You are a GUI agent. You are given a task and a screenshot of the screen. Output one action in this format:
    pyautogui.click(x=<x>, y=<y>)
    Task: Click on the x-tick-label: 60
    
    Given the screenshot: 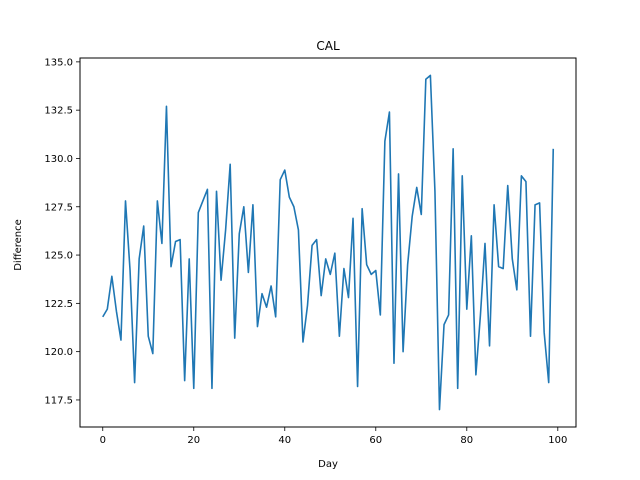 What is the action you would take?
    pyautogui.click(x=375, y=440)
    